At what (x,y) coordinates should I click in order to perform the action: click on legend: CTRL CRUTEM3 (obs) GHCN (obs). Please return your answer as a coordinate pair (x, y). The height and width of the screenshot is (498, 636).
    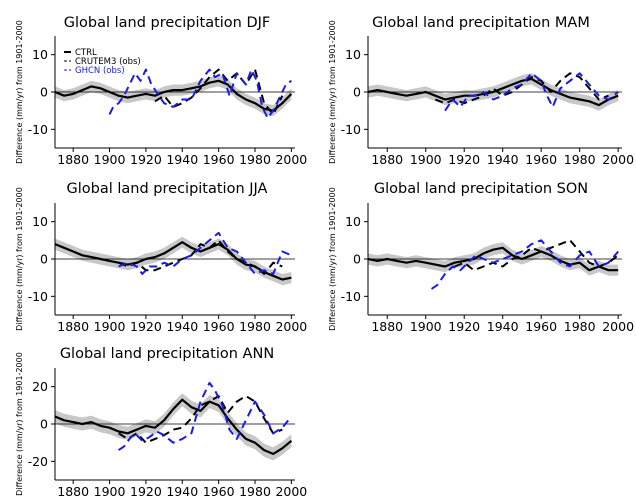
    Looking at the image, I should click on (102, 62).